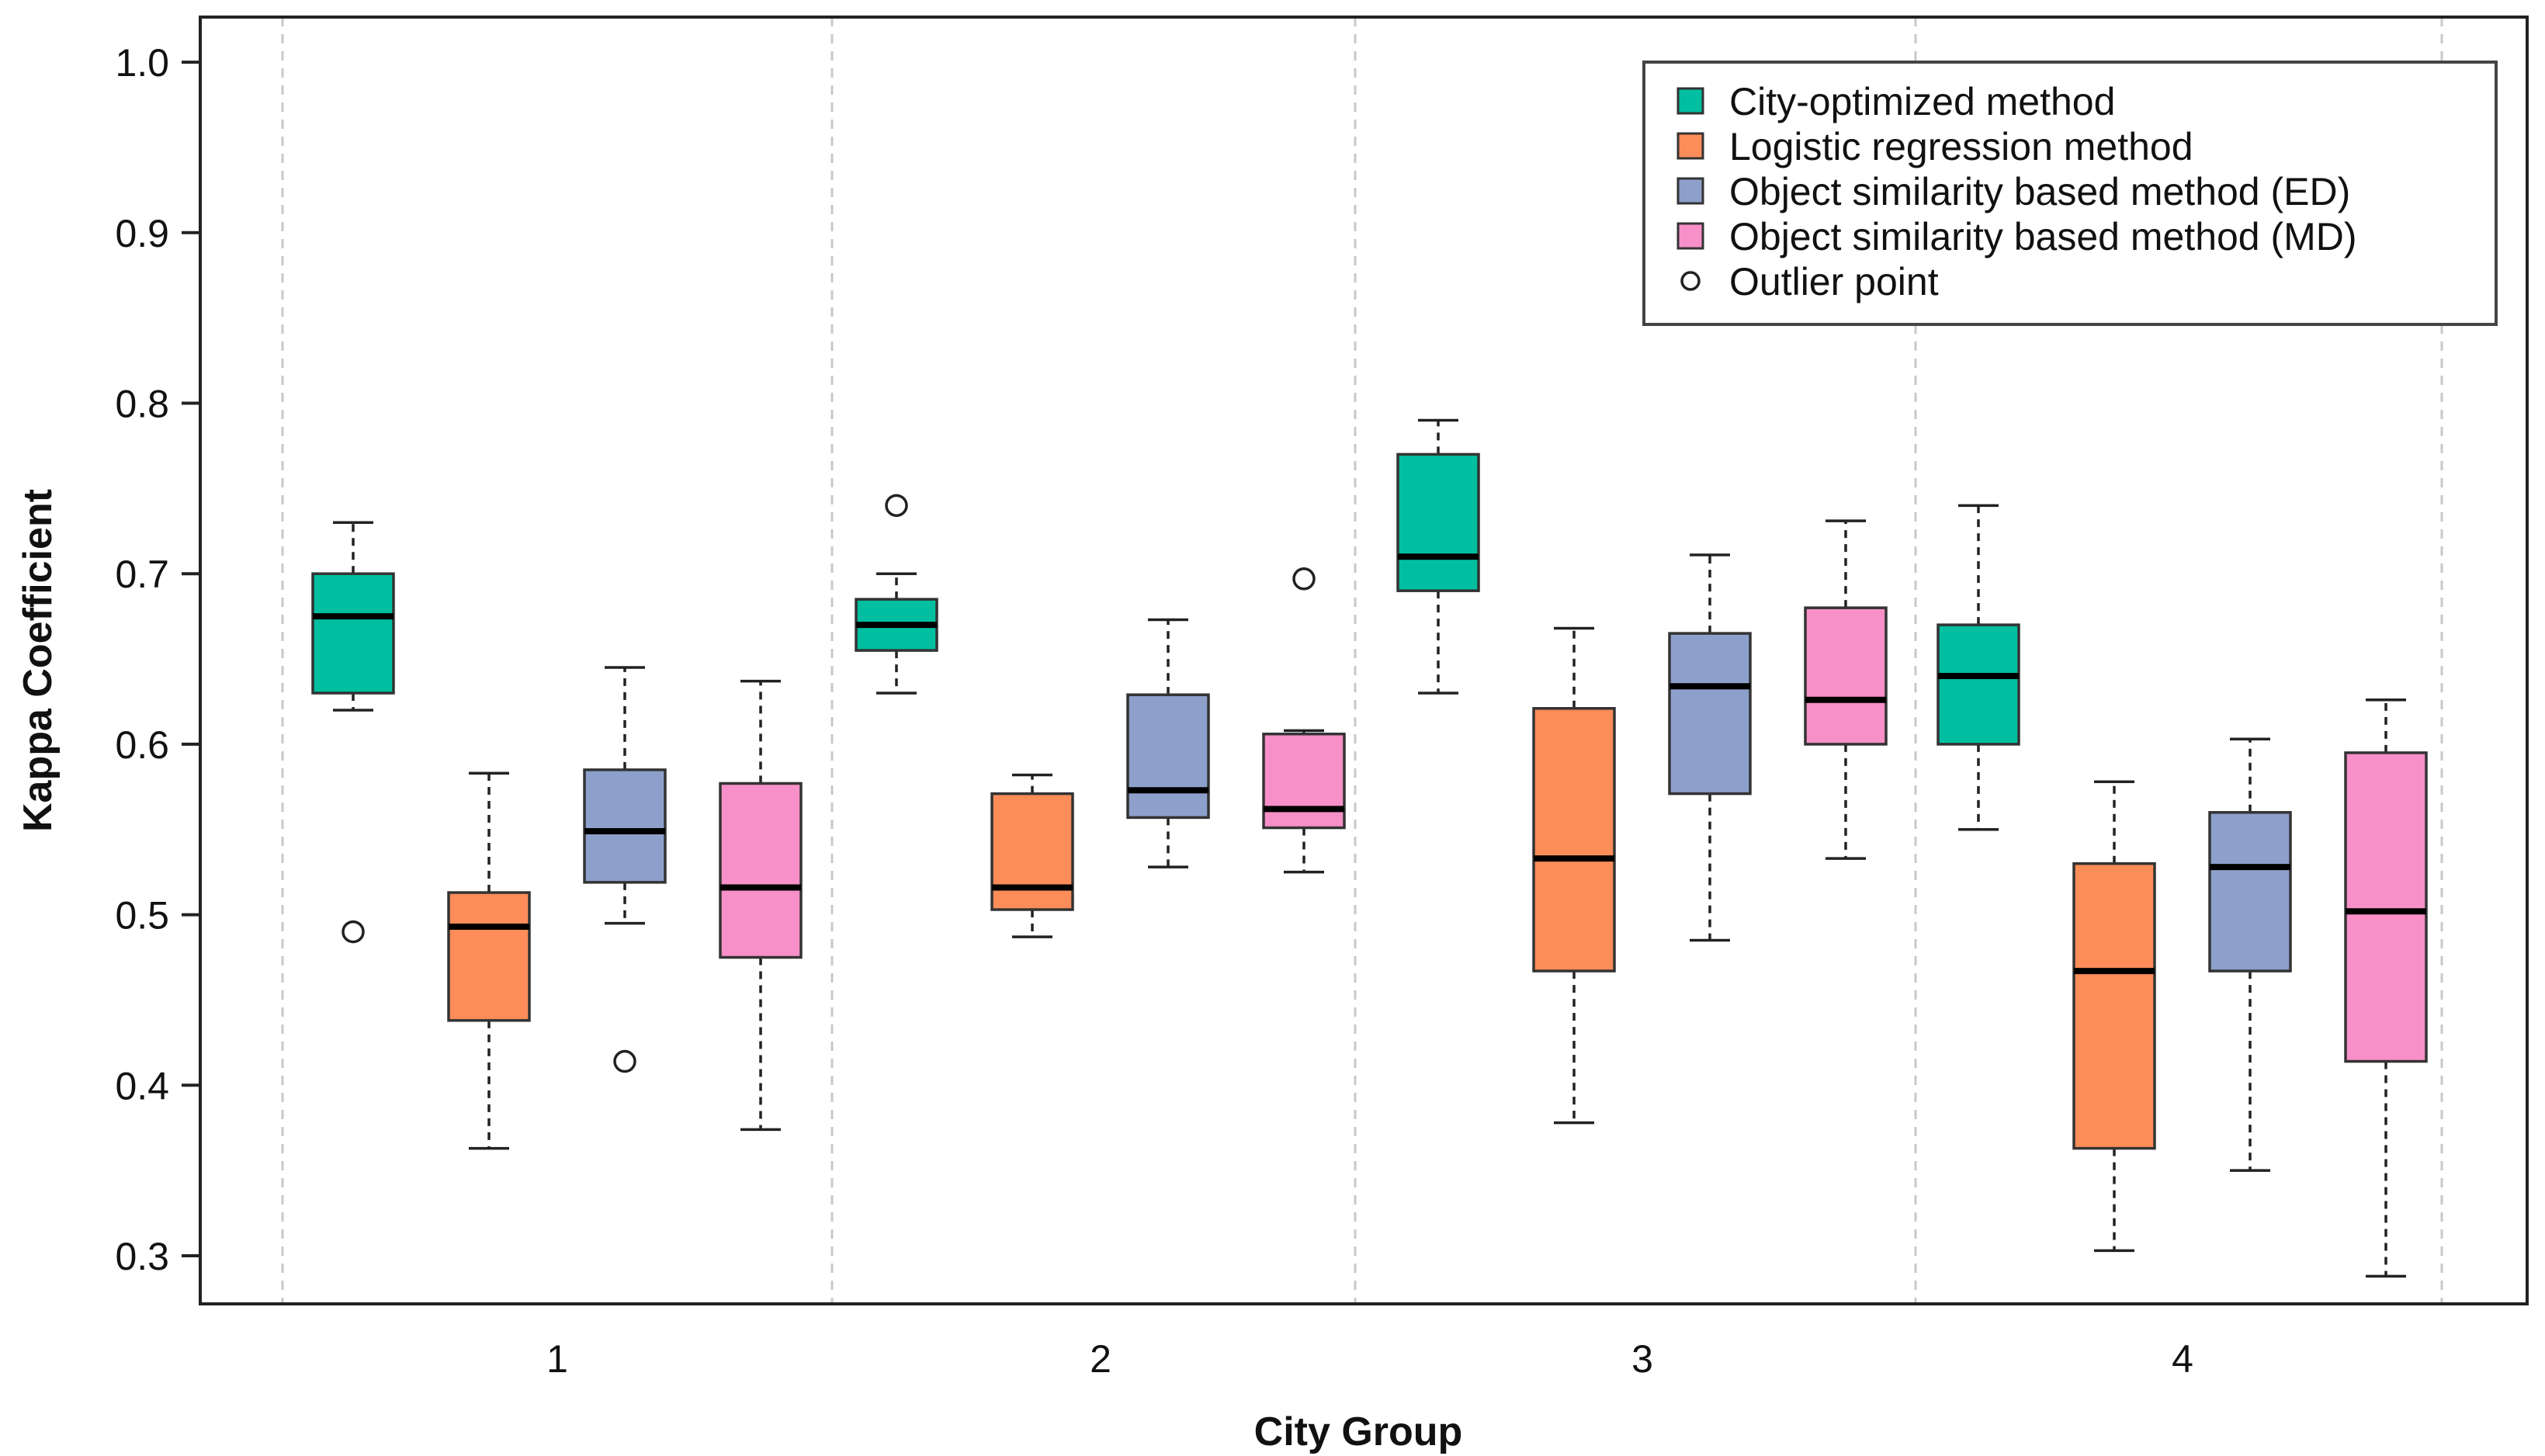 The height and width of the screenshot is (1456, 2545). I want to click on y-tick-label: 0.7, so click(142, 575).